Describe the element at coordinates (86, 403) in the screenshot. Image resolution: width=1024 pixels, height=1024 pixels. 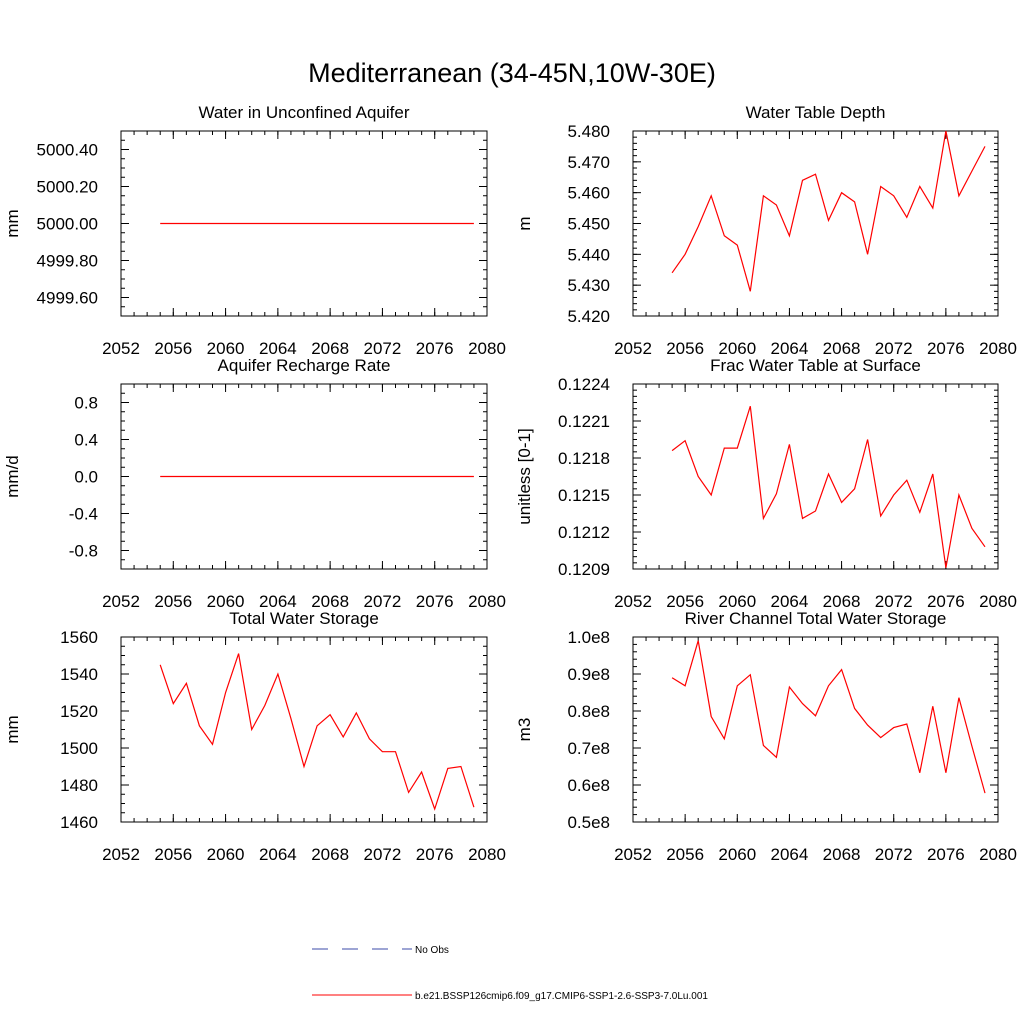
I see `y-tick-label: 0.8` at that location.